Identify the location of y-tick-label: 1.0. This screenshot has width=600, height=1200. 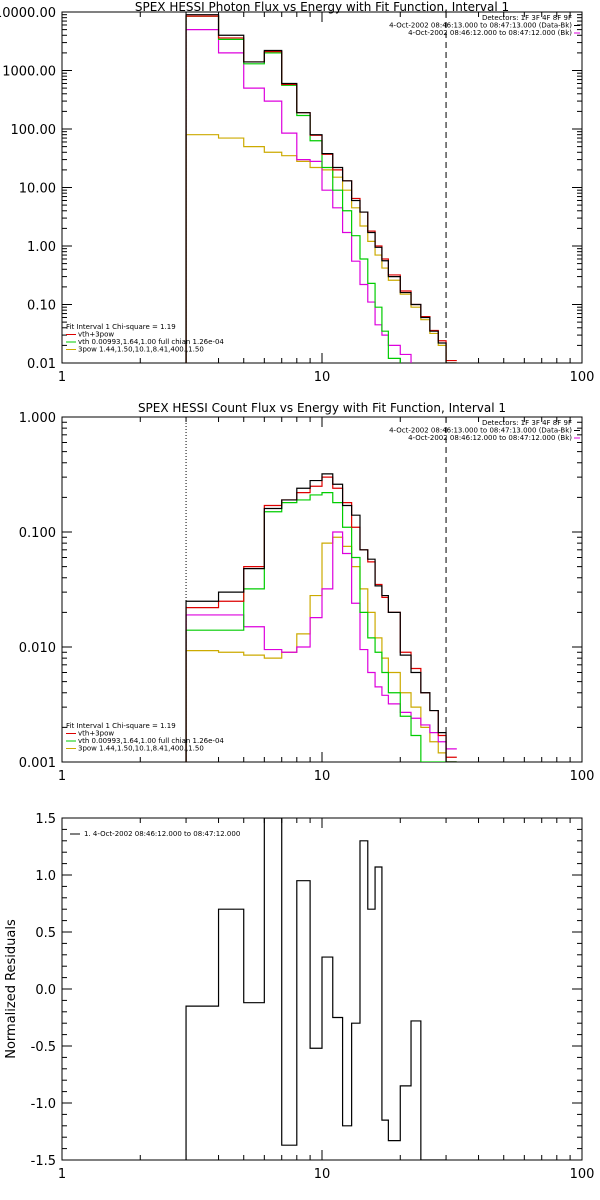
(45, 876).